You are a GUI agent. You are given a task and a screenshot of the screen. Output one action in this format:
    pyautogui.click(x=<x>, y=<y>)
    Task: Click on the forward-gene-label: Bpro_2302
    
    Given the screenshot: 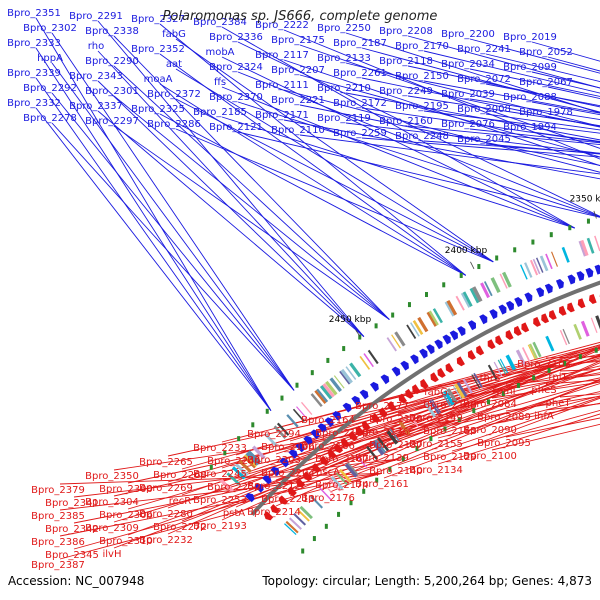 What is the action you would take?
    pyautogui.click(x=50, y=28)
    